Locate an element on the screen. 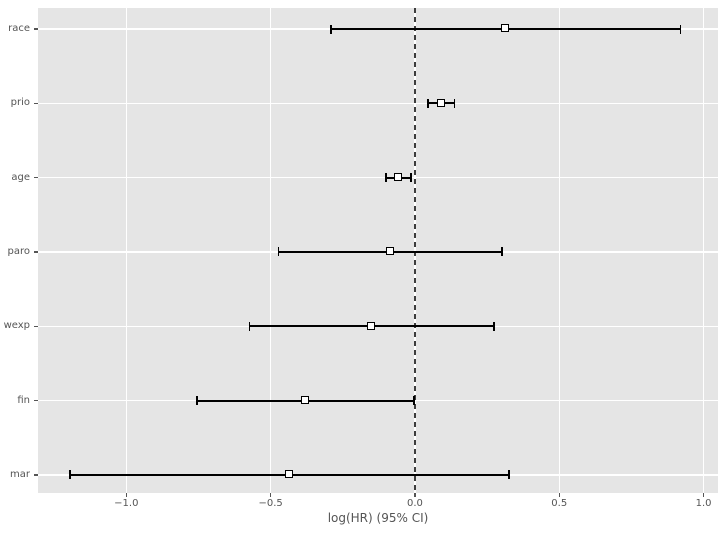 The height and width of the screenshot is (537, 718). coef-marker-race is located at coordinates (504, 28).